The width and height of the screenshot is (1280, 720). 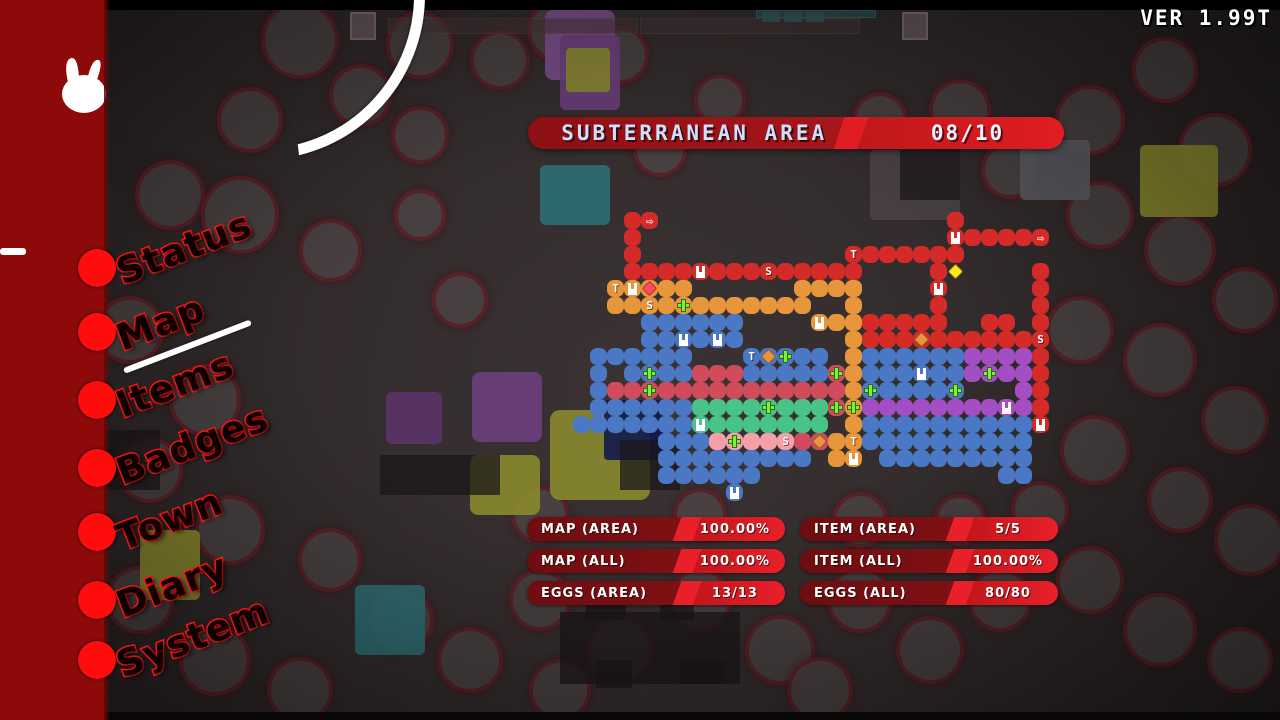 What do you see at coordinates (97, 532) in the screenshot?
I see `menu-dot-town` at bounding box center [97, 532].